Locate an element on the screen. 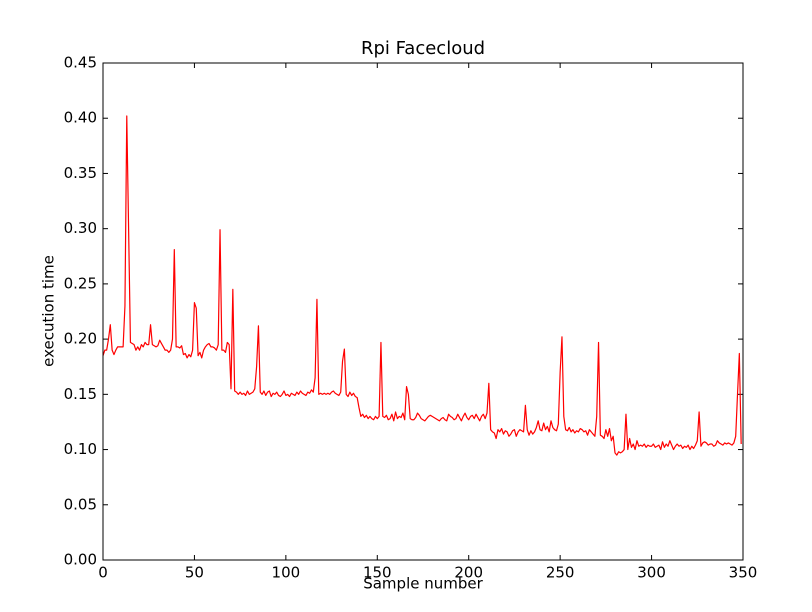 The width and height of the screenshot is (812, 612). y-tick-label: 0.30 is located at coordinates (80, 228).